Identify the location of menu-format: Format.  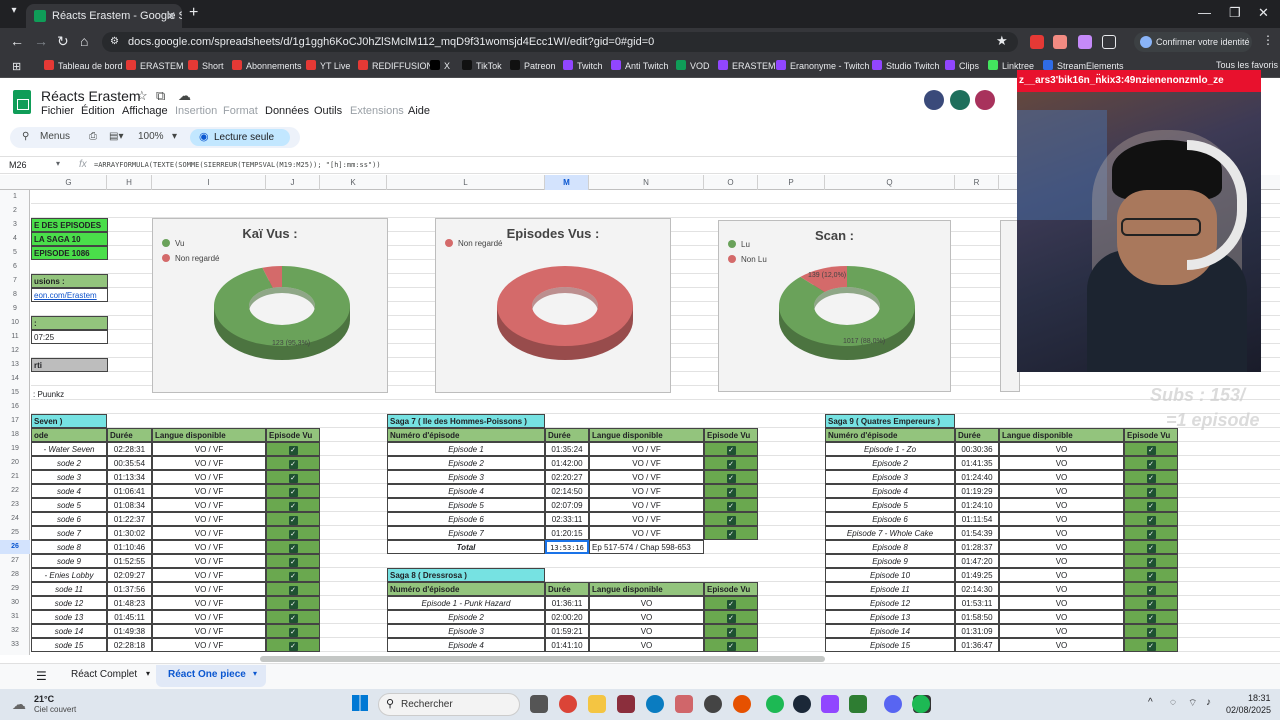
(240, 111).